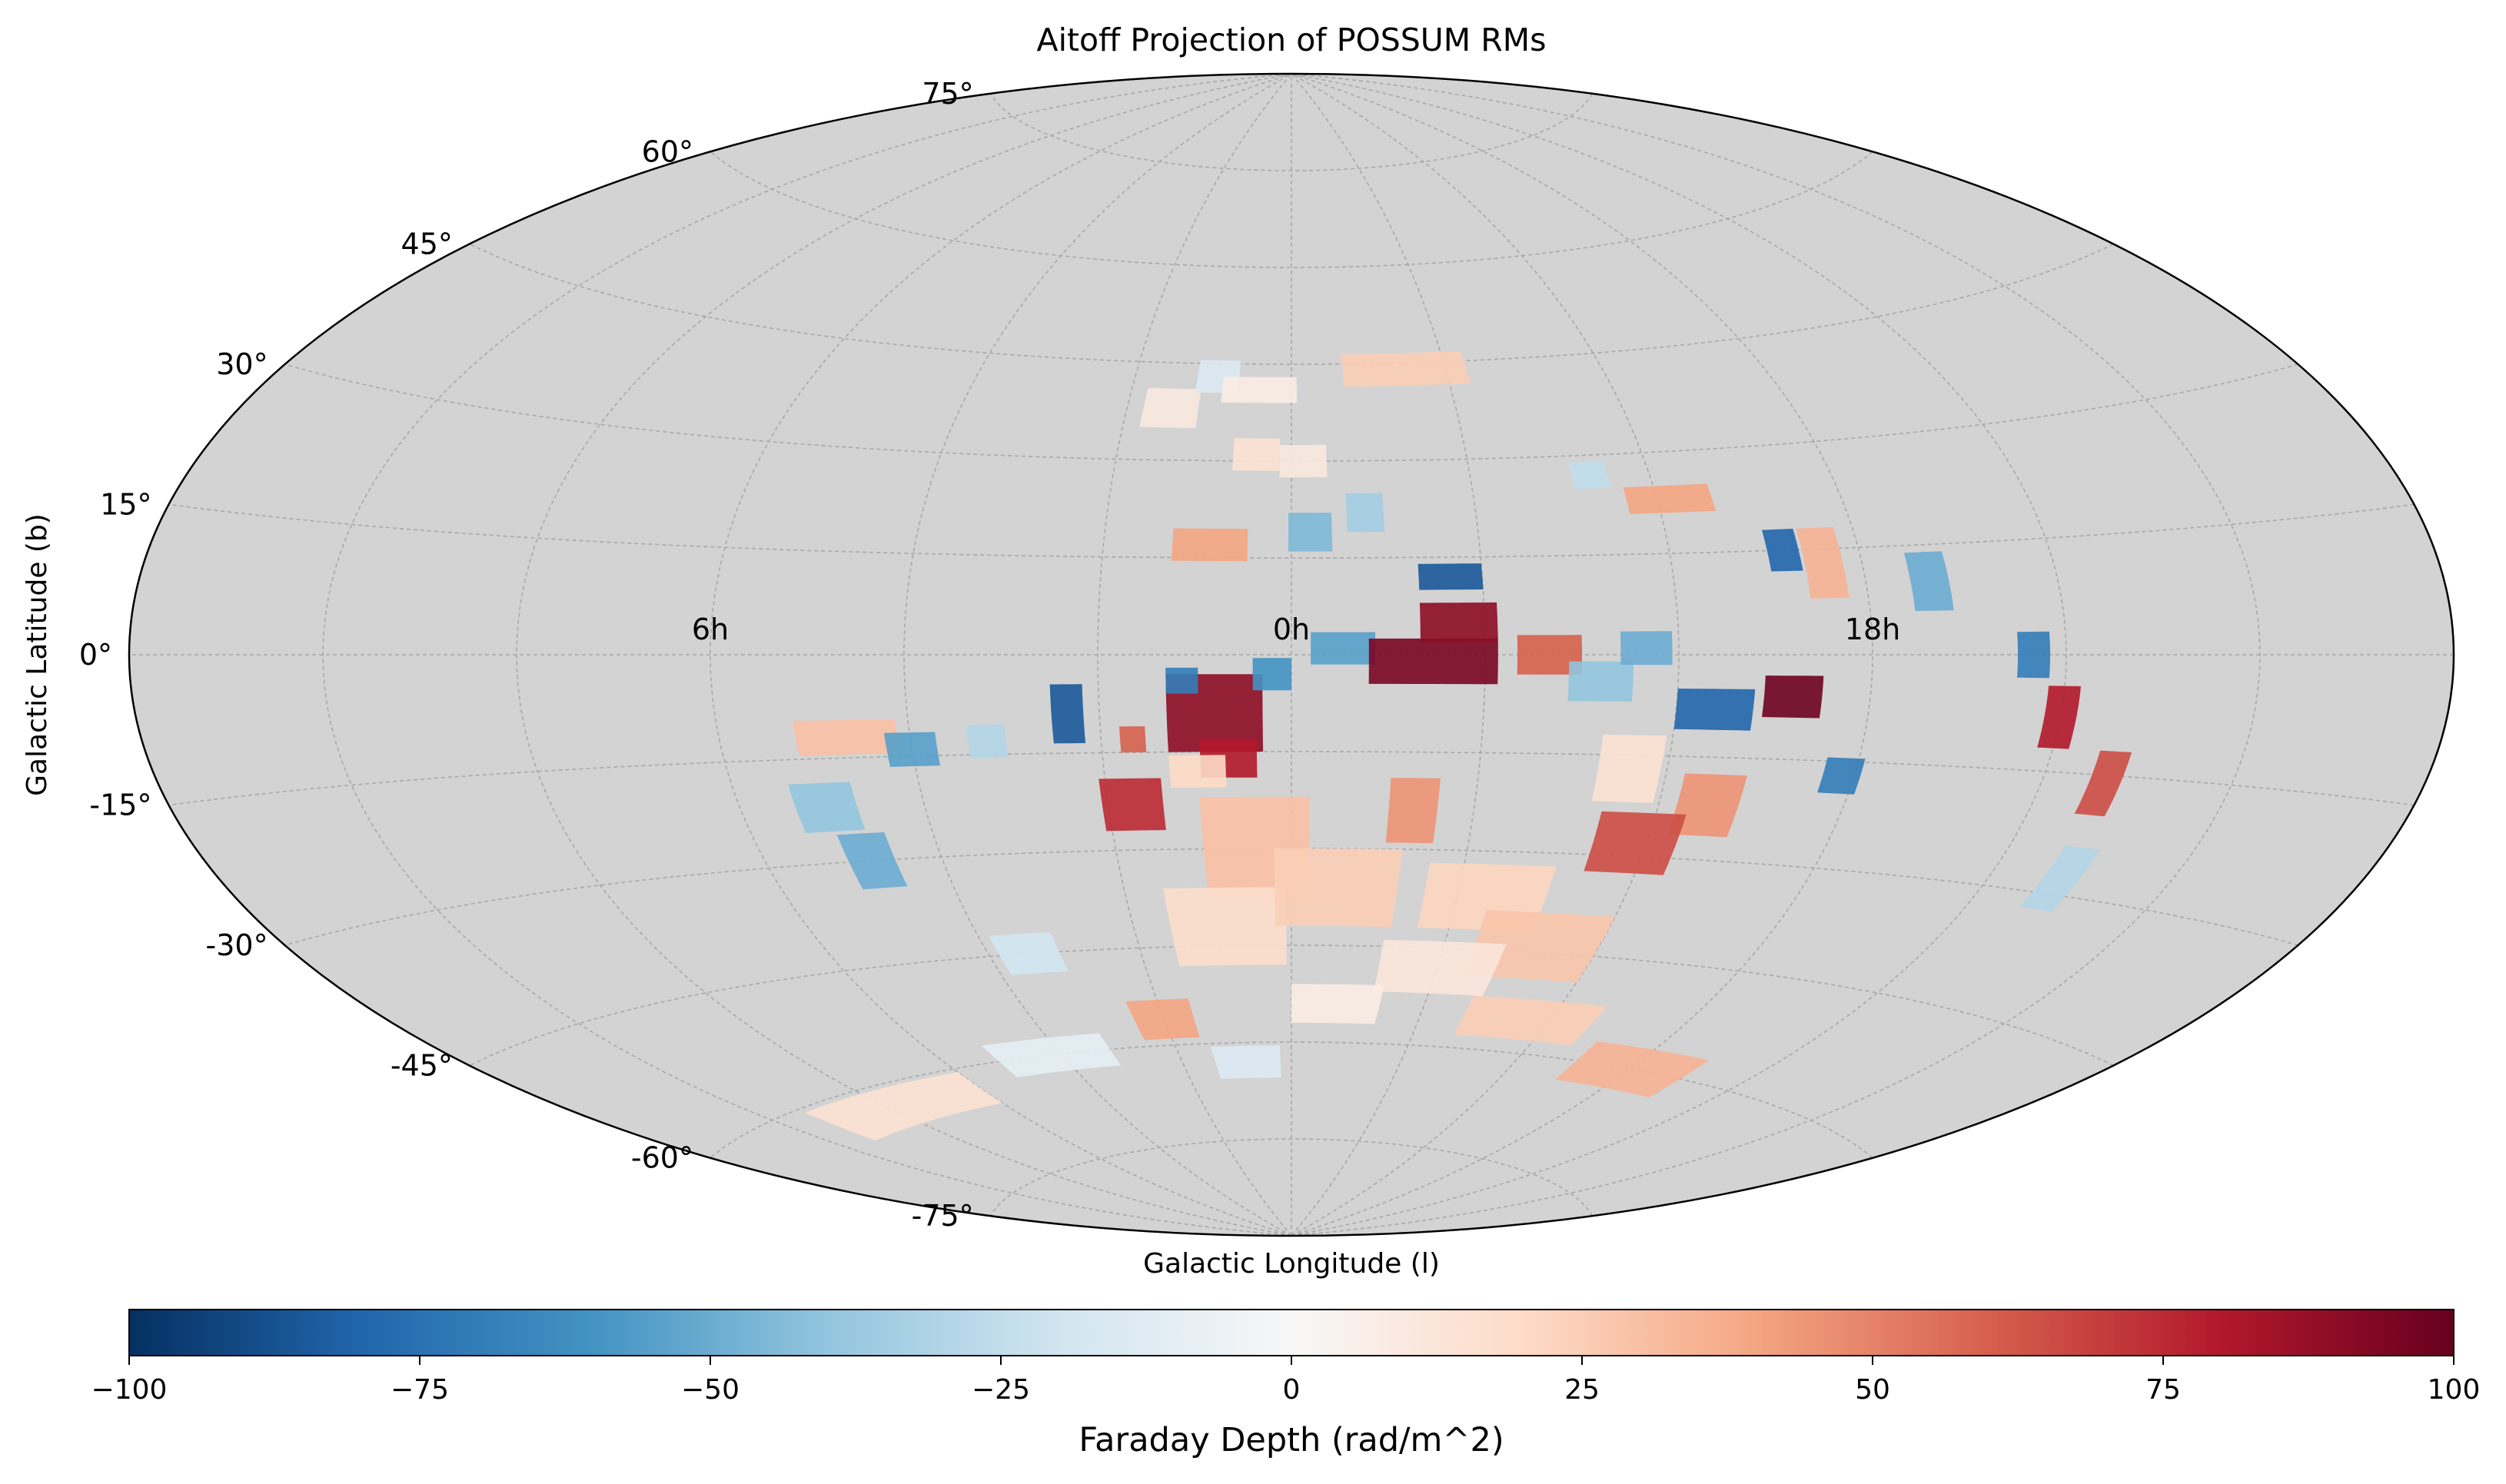 This screenshot has width=2506, height=1484. I want to click on colorbar-tick-label: −25, so click(1001, 1390).